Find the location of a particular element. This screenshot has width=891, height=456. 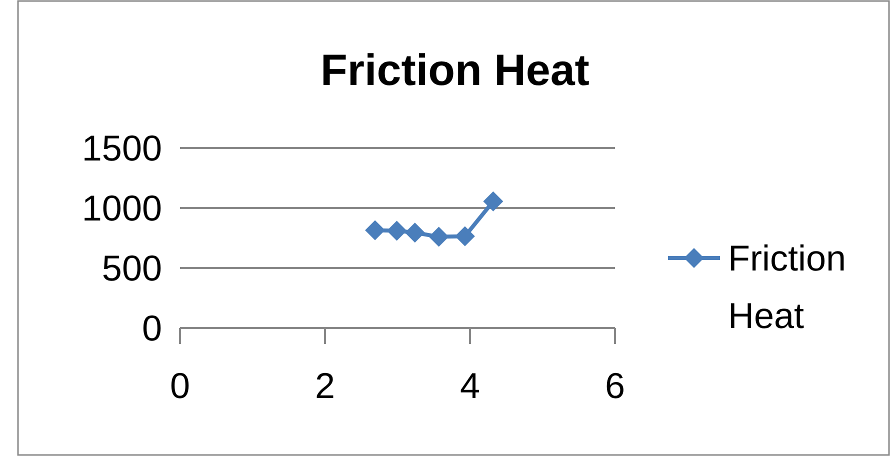

x-tick-label: 4 is located at coordinates (470, 385).